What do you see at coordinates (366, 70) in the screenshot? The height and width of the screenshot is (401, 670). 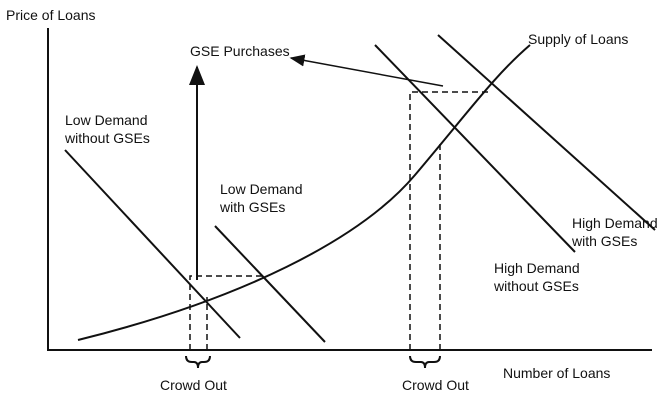 I see `gse-arrow-left` at bounding box center [366, 70].